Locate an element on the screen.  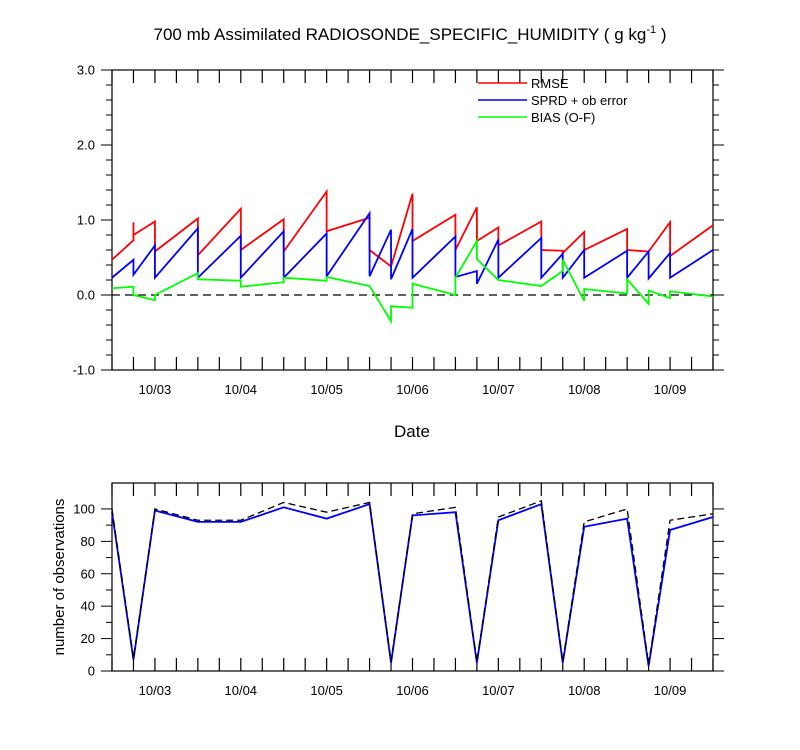
y-tick-label: 100 is located at coordinates (84, 508).